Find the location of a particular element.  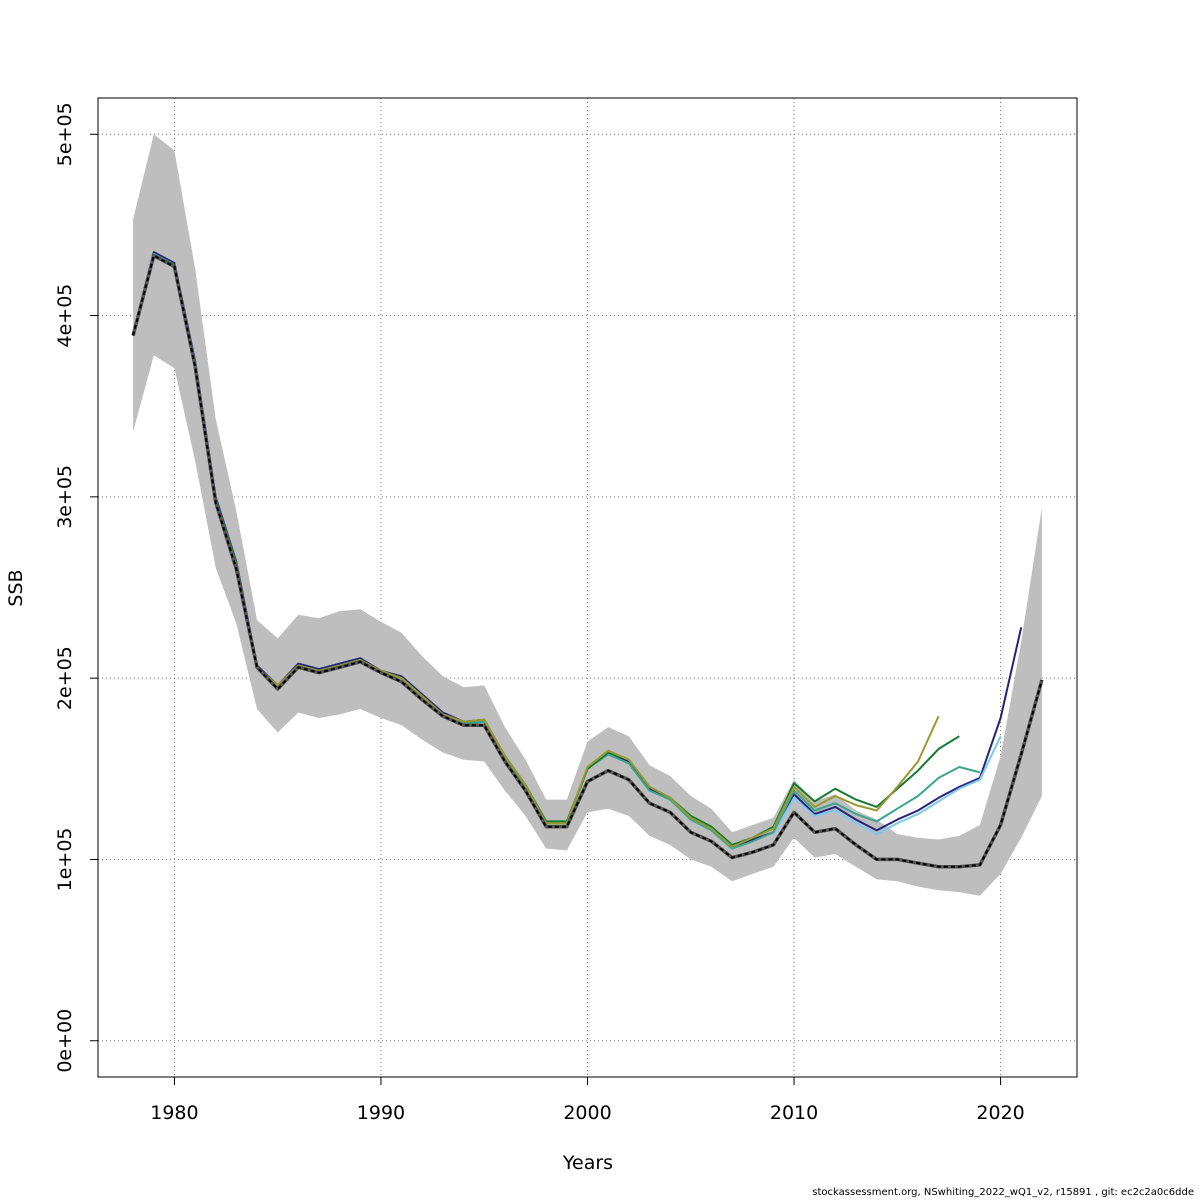

x-axis-label: Years is located at coordinates (587, 1163).